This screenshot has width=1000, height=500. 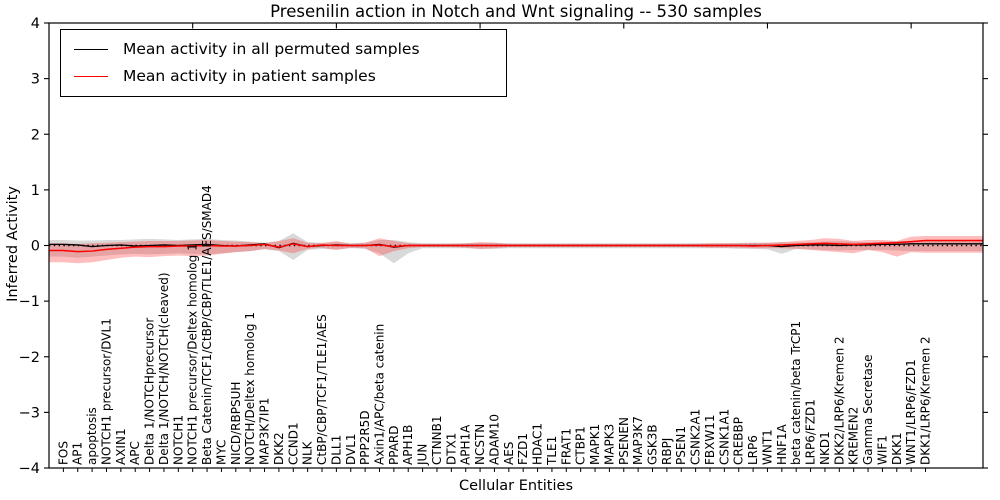 What do you see at coordinates (394, 446) in the screenshot?
I see `x-category-label: PPARD` at bounding box center [394, 446].